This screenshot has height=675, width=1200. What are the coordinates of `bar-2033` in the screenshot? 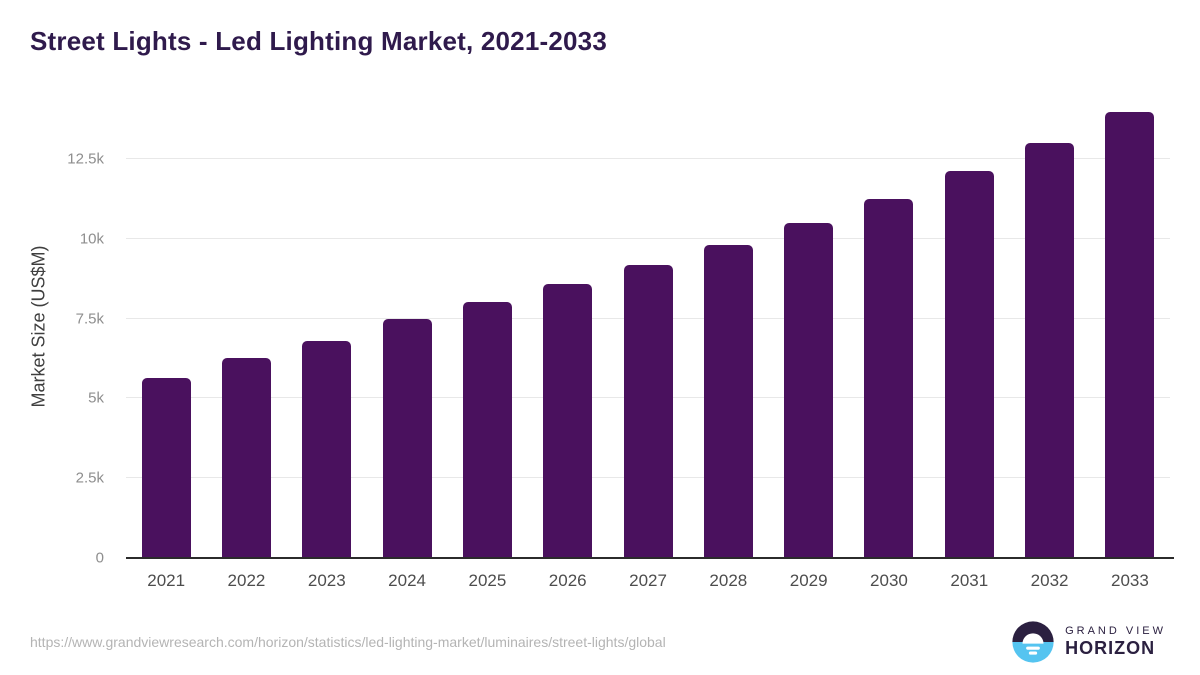 It's located at (1130, 334).